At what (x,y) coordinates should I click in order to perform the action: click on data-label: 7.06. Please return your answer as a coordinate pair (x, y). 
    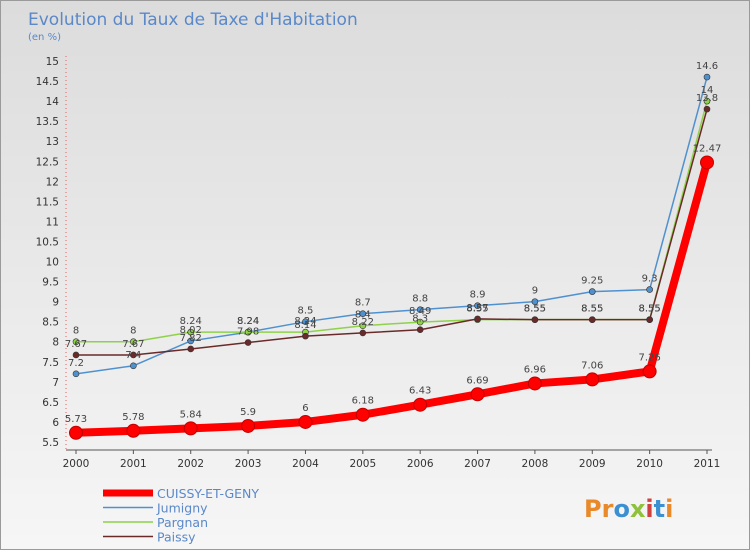
    Looking at the image, I should click on (592, 365).